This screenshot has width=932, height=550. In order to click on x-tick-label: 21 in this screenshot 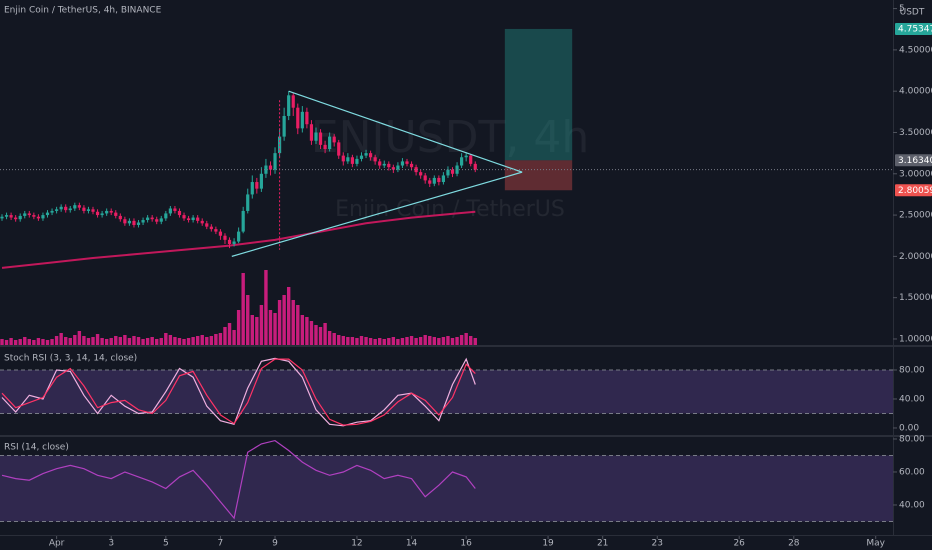, I will do `click(602, 544)`.